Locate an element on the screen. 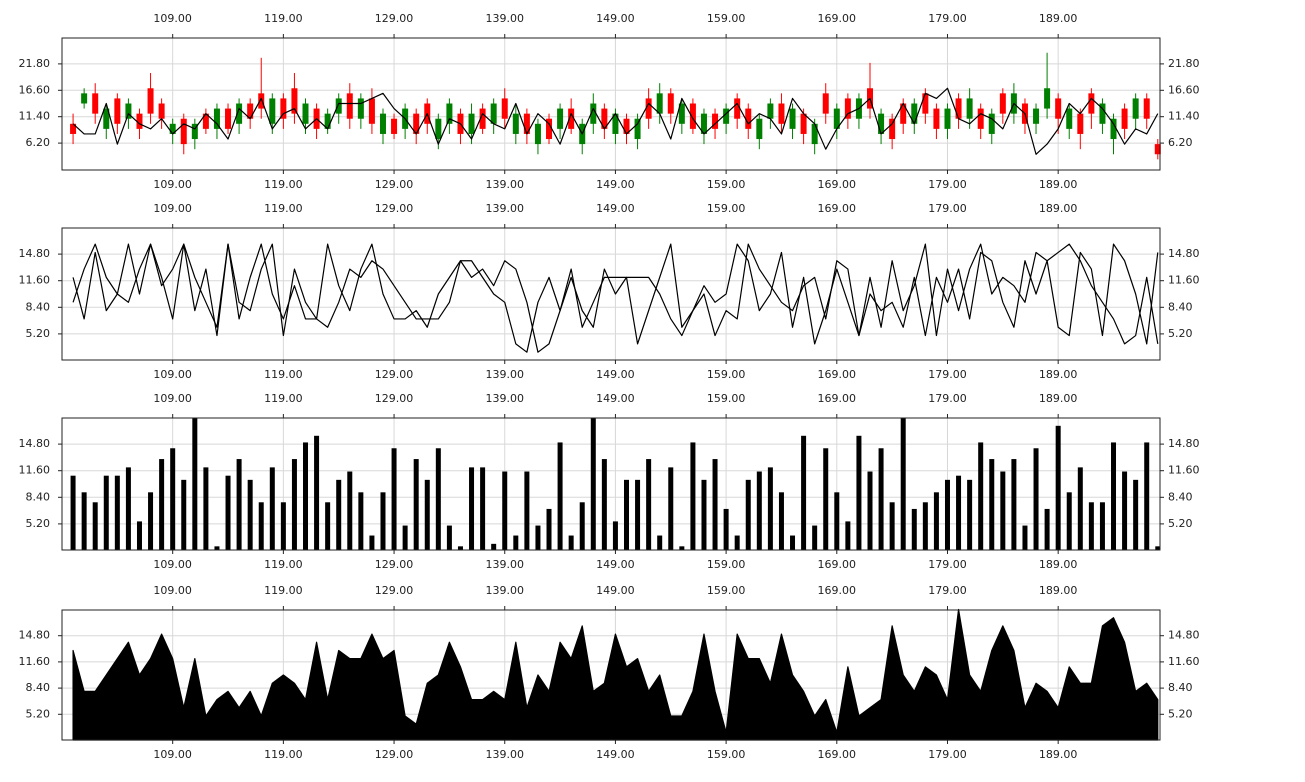  plot-frame is located at coordinates (611, 294).